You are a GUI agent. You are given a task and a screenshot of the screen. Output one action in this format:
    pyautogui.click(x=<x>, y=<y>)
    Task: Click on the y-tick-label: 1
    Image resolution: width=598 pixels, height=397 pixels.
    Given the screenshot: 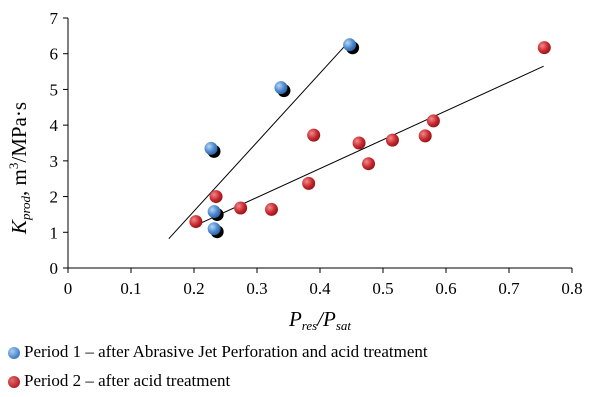 What is the action you would take?
    pyautogui.click(x=54, y=232)
    